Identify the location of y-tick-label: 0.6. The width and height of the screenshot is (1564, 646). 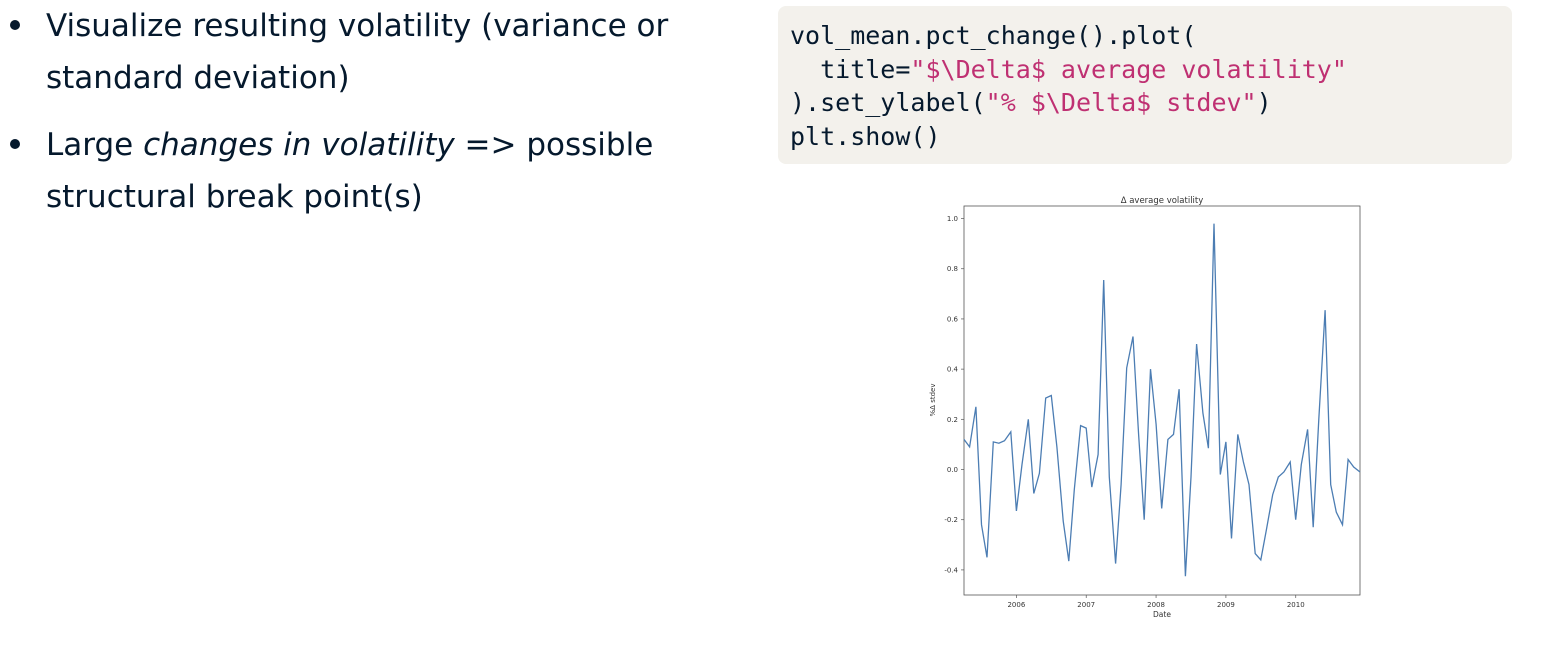
(953, 319).